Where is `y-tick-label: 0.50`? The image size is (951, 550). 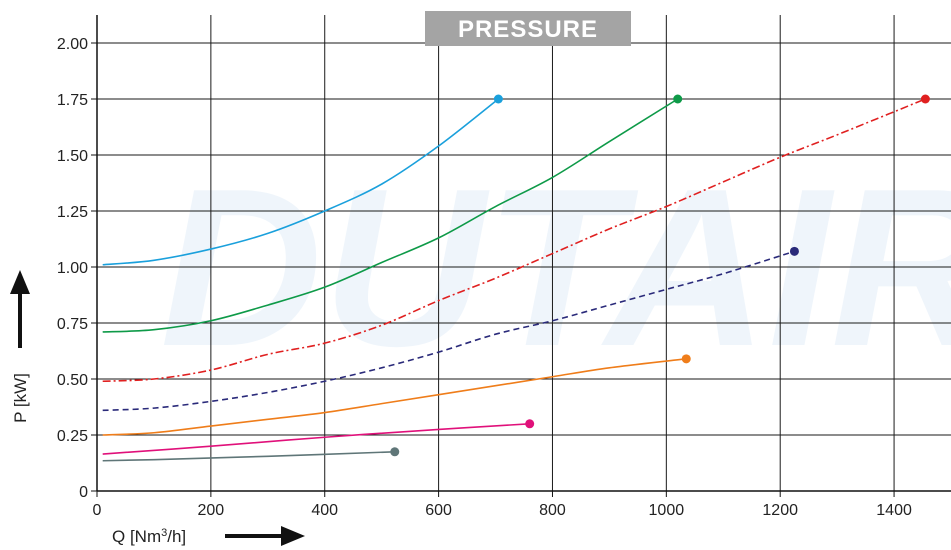
y-tick-label: 0.50 is located at coordinates (72, 380).